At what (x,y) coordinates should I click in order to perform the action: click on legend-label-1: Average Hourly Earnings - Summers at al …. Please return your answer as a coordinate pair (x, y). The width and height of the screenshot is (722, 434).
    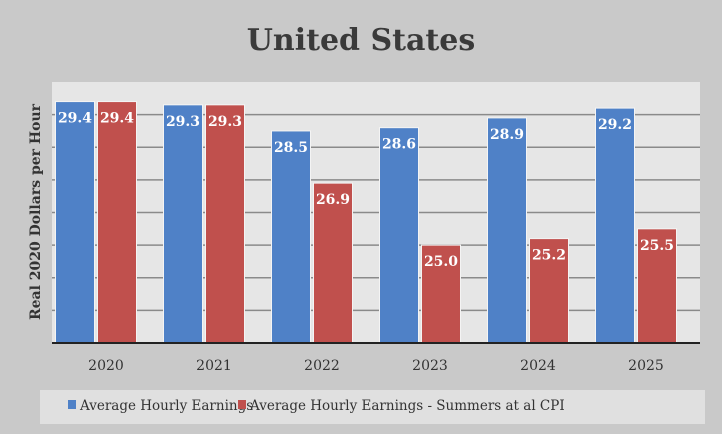
    Looking at the image, I should click on (407, 406).